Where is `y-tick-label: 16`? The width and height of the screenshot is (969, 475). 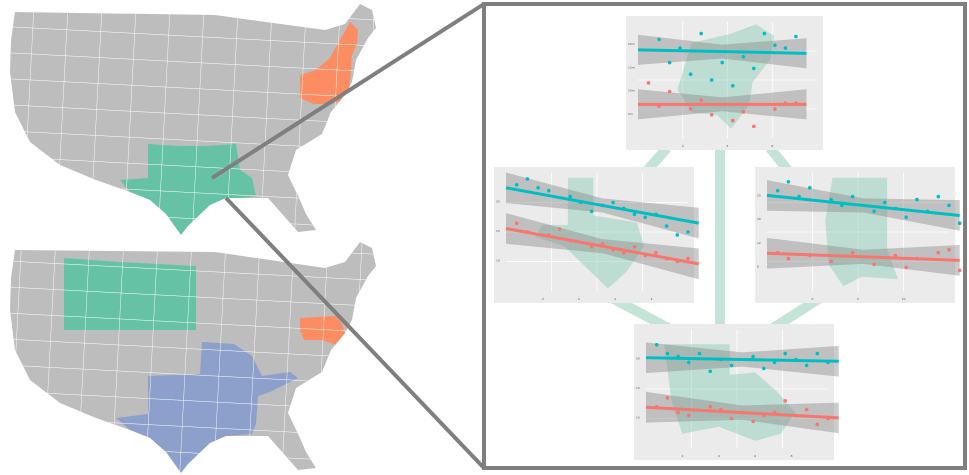
y-tick-label: 16 is located at coordinates (759, 219).